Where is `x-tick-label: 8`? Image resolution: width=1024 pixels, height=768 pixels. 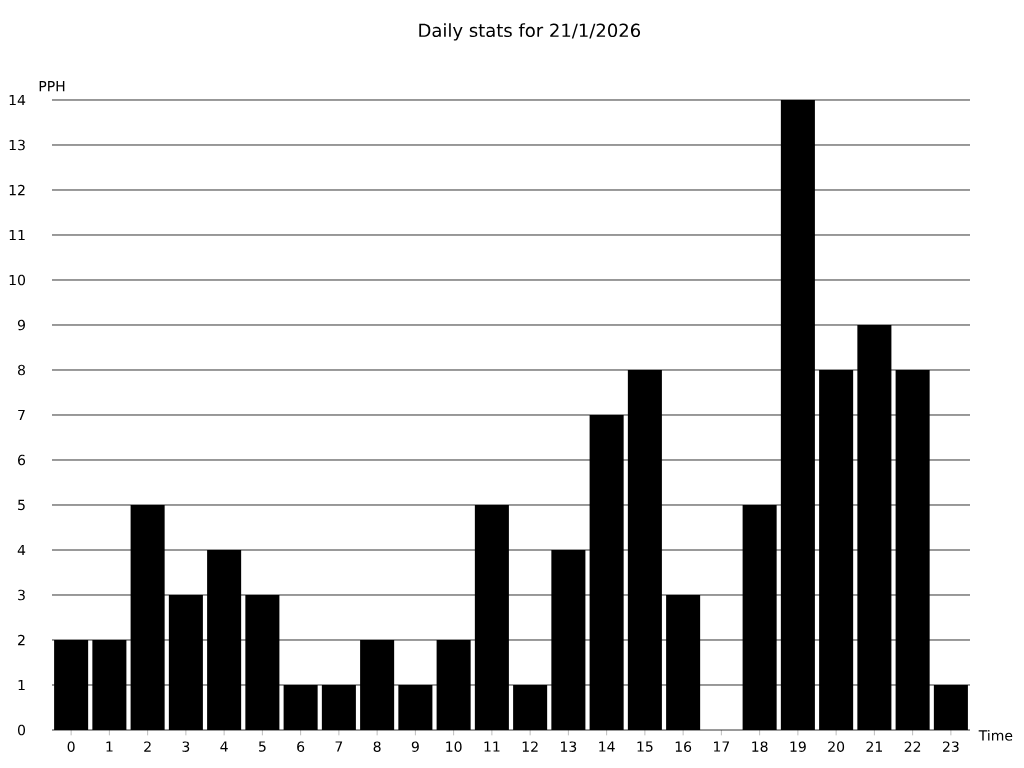 x-tick-label: 8 is located at coordinates (377, 746).